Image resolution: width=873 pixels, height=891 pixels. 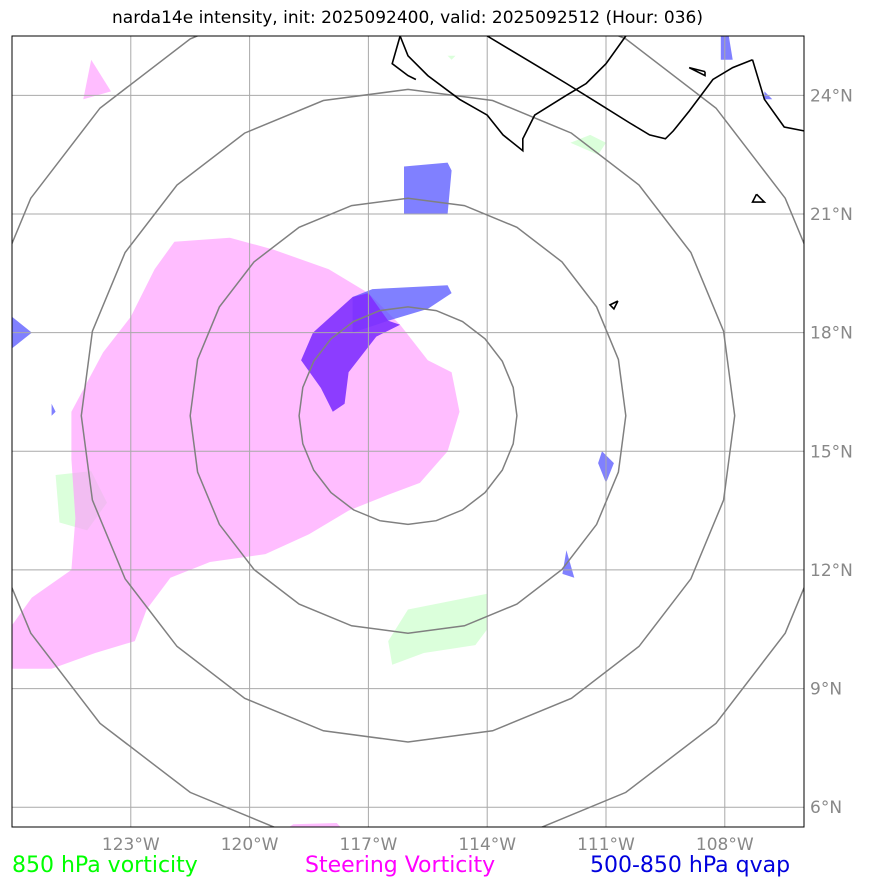 I want to click on latitude-tick-label: 12°N, so click(x=831, y=571).